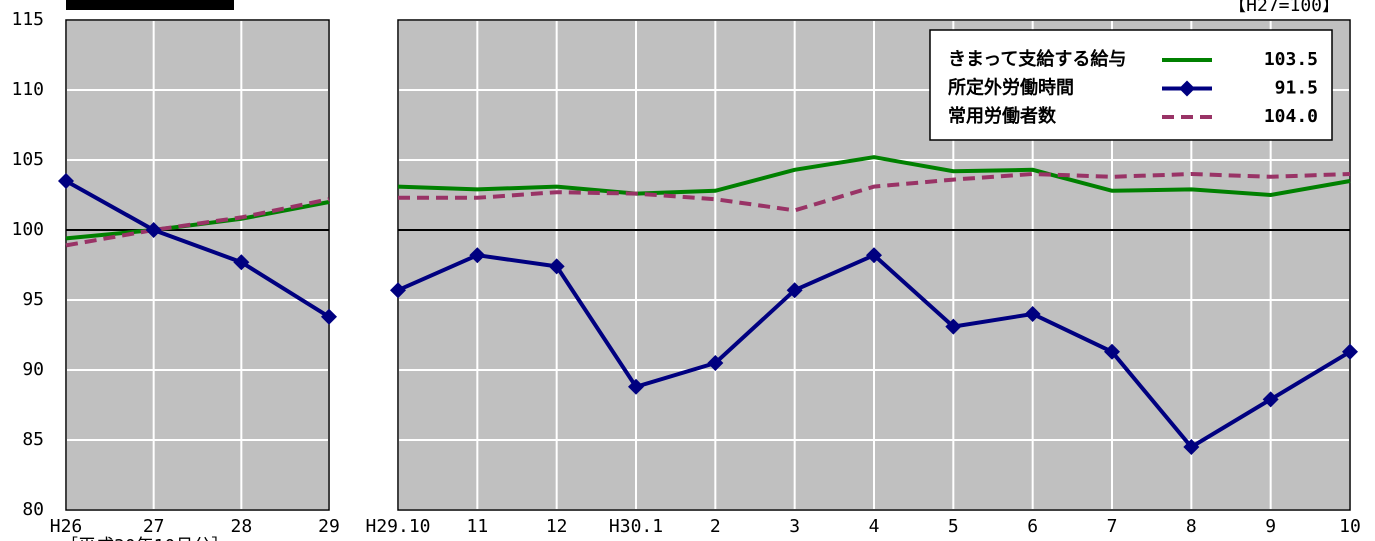 This screenshot has height=541, width=1375. What do you see at coordinates (1032, 526) in the screenshot?
I see `x-tick-label: 6` at bounding box center [1032, 526].